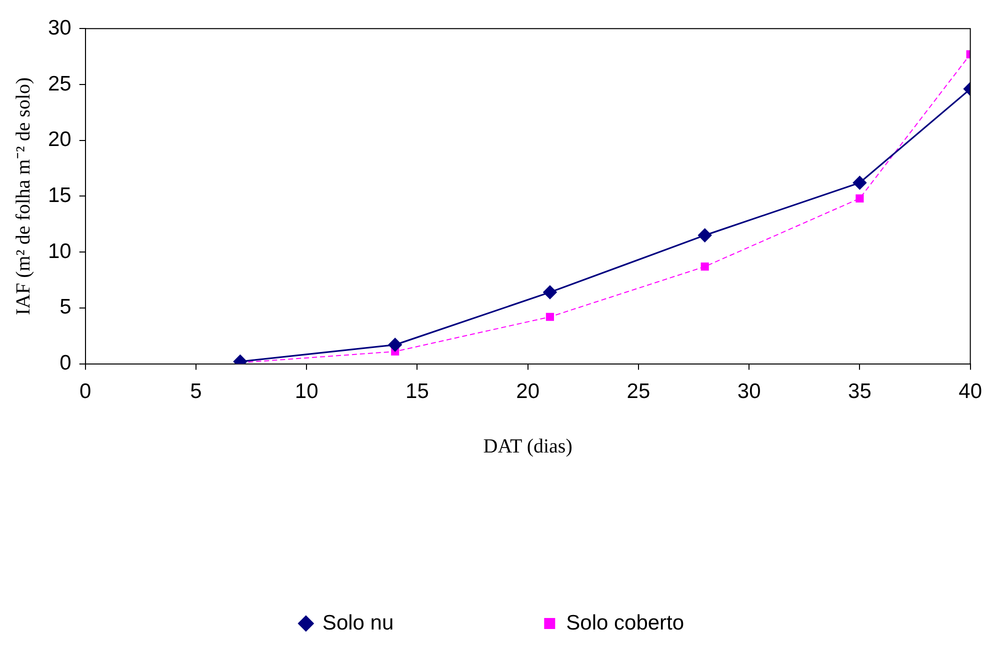 The height and width of the screenshot is (652, 1000). What do you see at coordinates (527, 446) in the screenshot?
I see `x-axis-title: DAT (dias)` at bounding box center [527, 446].